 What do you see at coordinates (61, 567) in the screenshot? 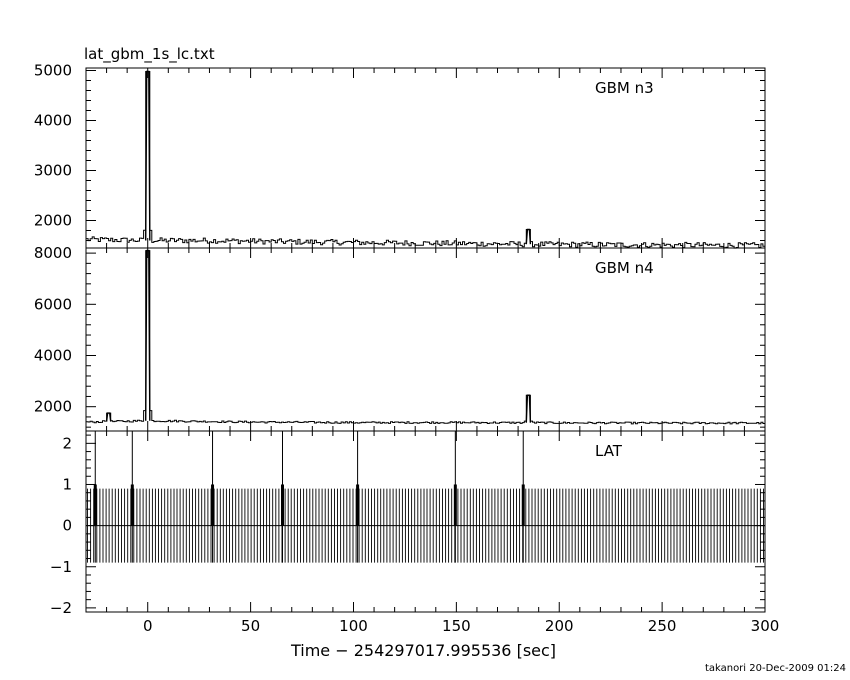
I see `y-tick-label: −1` at bounding box center [61, 567].